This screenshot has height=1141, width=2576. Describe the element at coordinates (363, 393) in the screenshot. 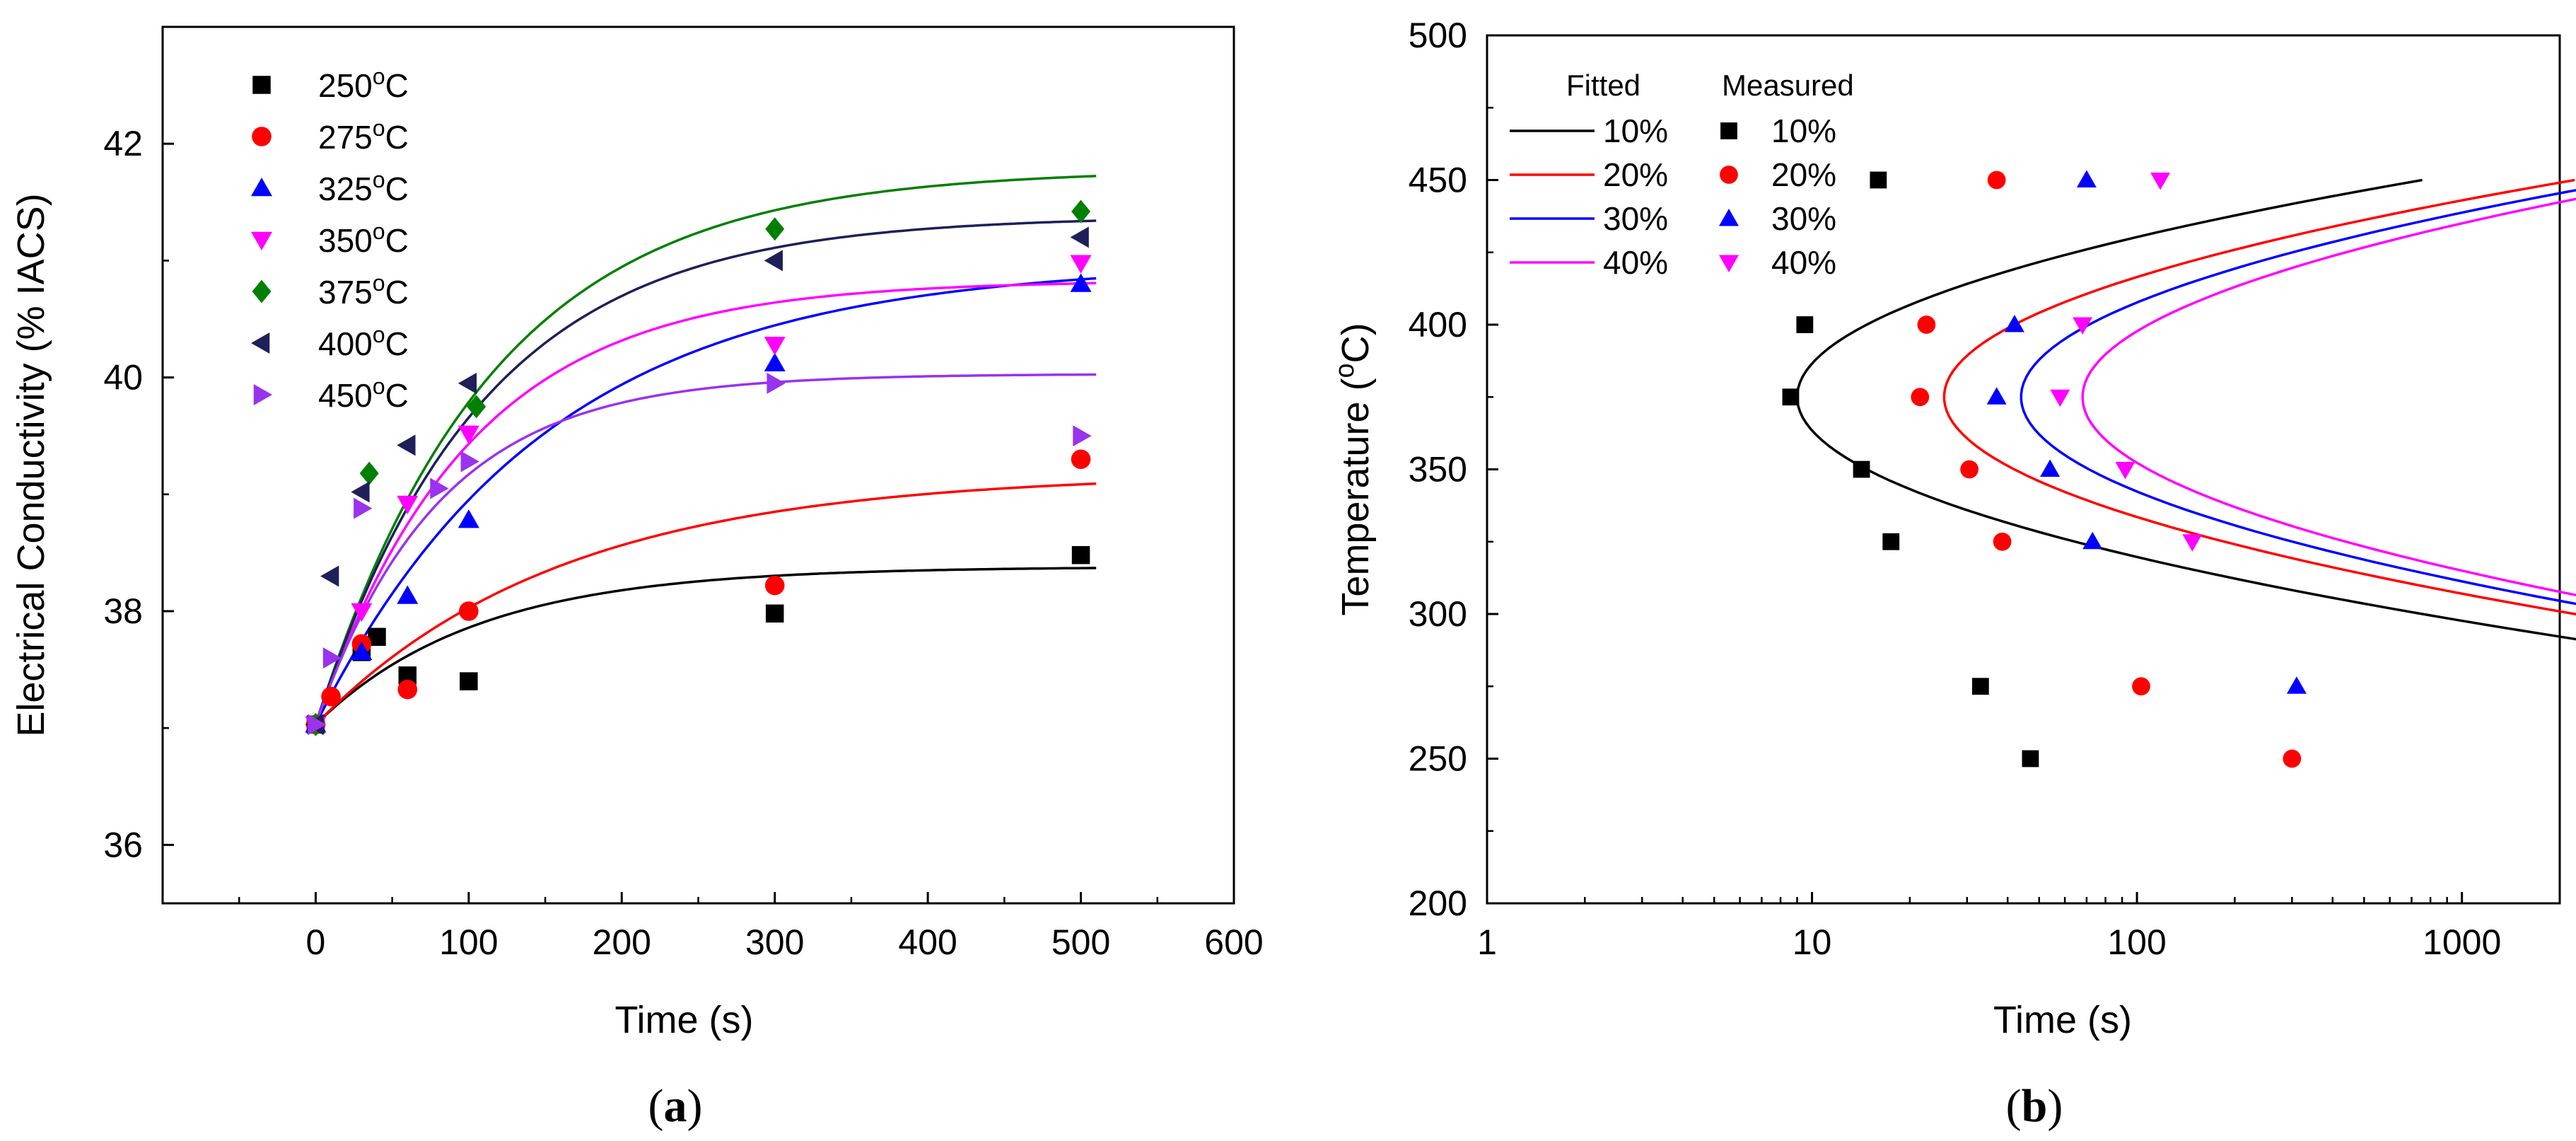

I see `panel-a-legend-label-450: 450oC` at that location.